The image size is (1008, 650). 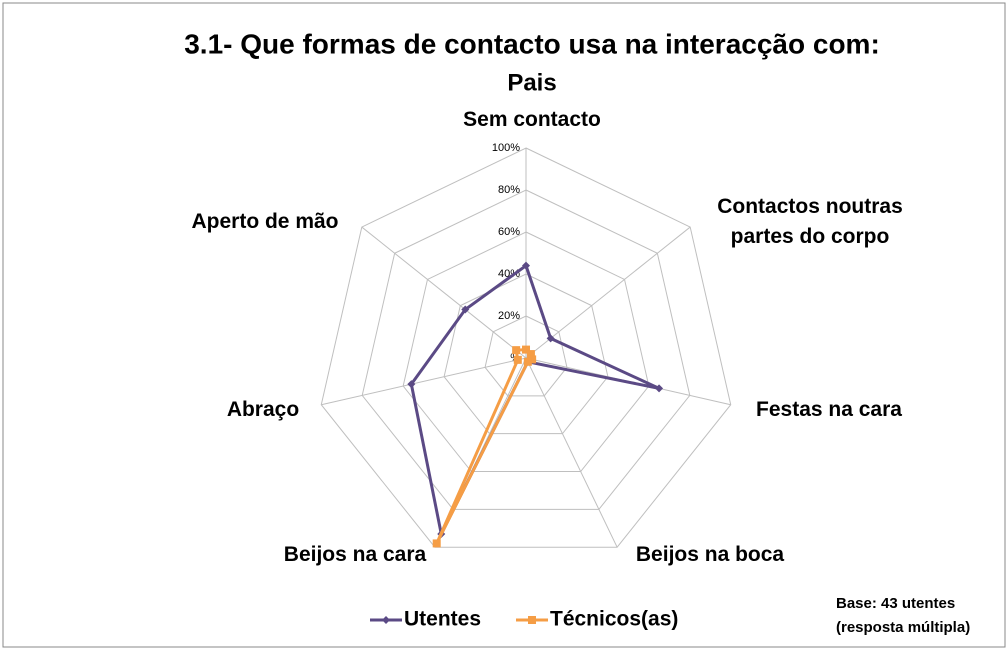 What do you see at coordinates (509, 190) in the screenshot?
I see `r-tick-label: 80%` at bounding box center [509, 190].